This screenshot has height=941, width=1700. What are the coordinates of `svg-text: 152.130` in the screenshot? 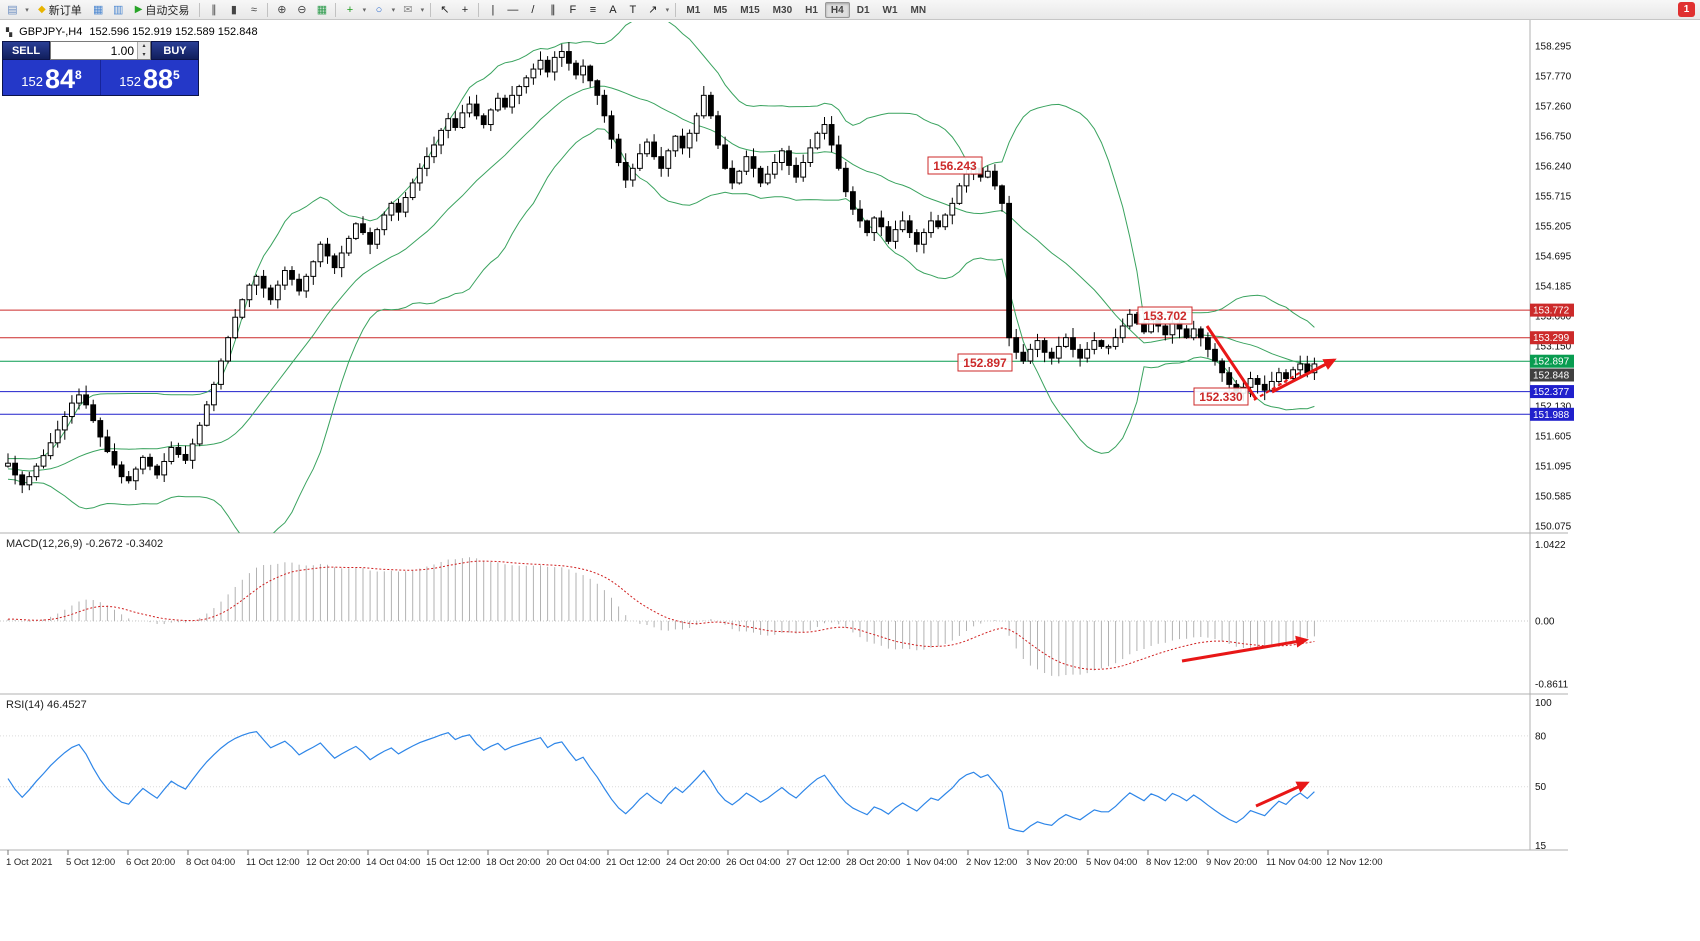 It's located at (1553, 407).